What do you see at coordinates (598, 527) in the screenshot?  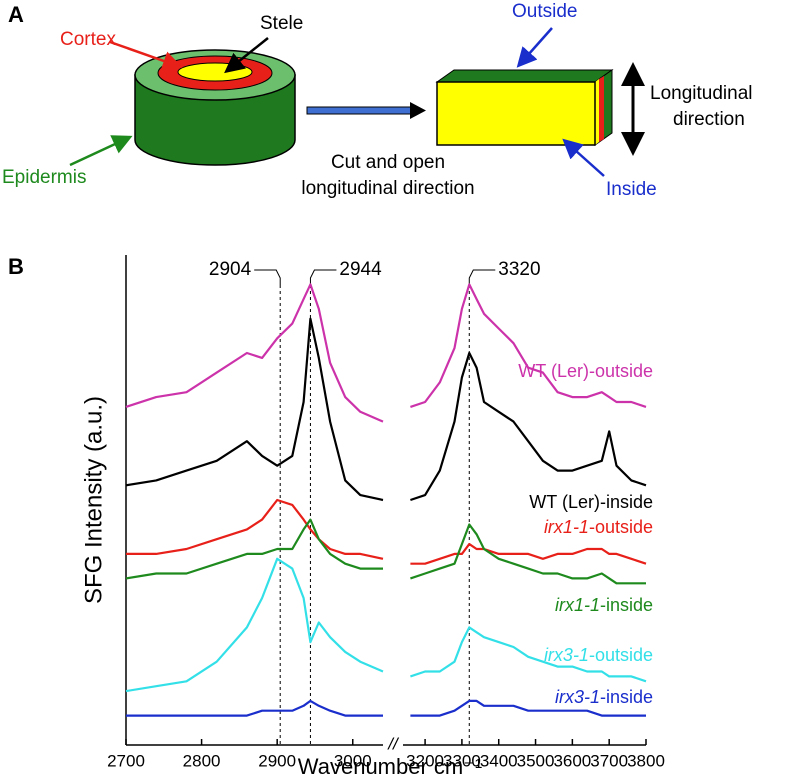 I see `legend-label: irx1-1-outside` at bounding box center [598, 527].